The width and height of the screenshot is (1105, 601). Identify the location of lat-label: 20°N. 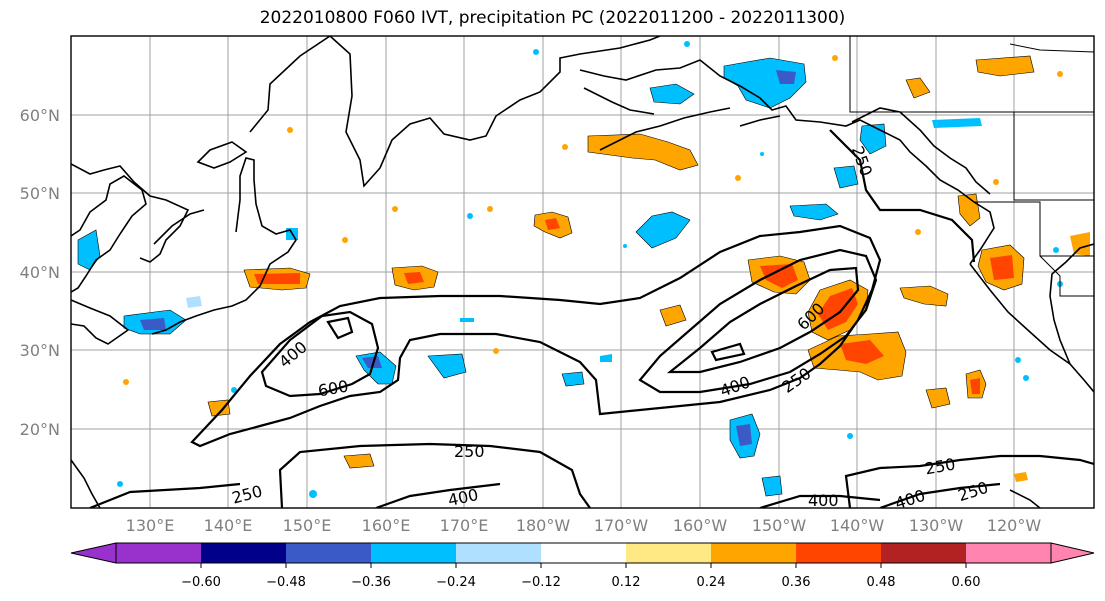
(40, 429).